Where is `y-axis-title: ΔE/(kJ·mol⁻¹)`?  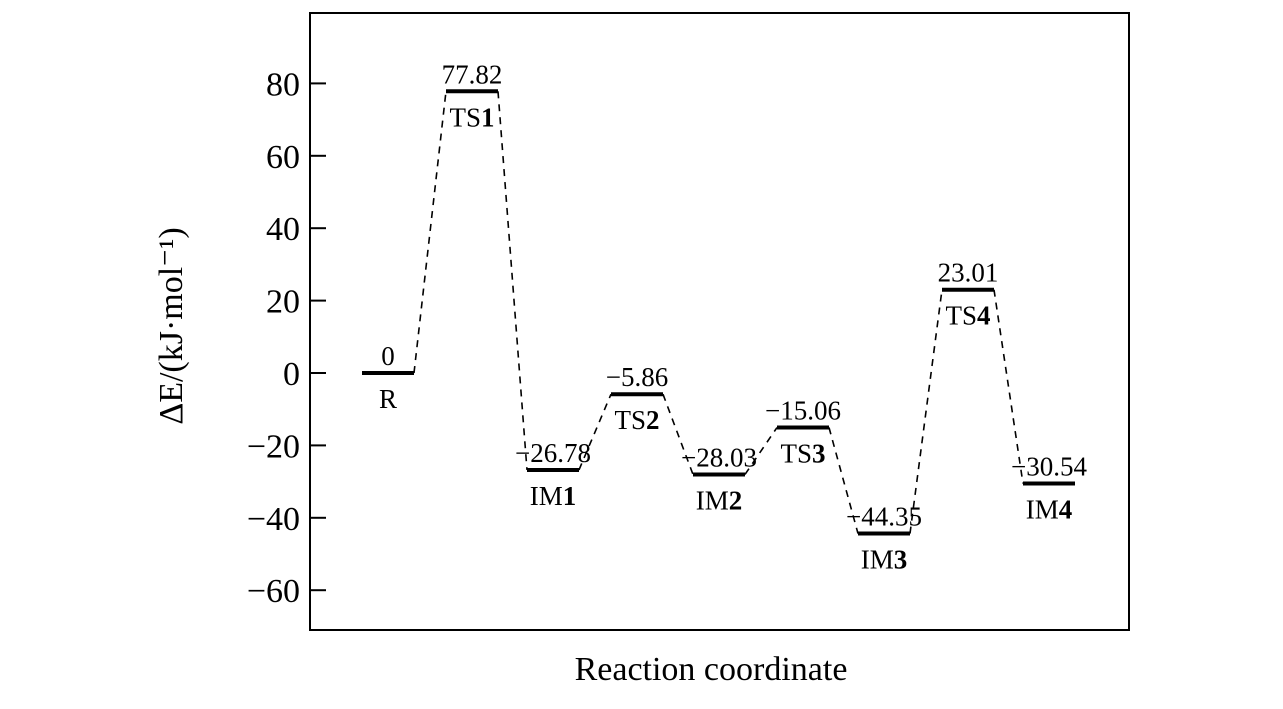
y-axis-title: ΔE/(kJ·mol⁻¹) is located at coordinates (171, 325).